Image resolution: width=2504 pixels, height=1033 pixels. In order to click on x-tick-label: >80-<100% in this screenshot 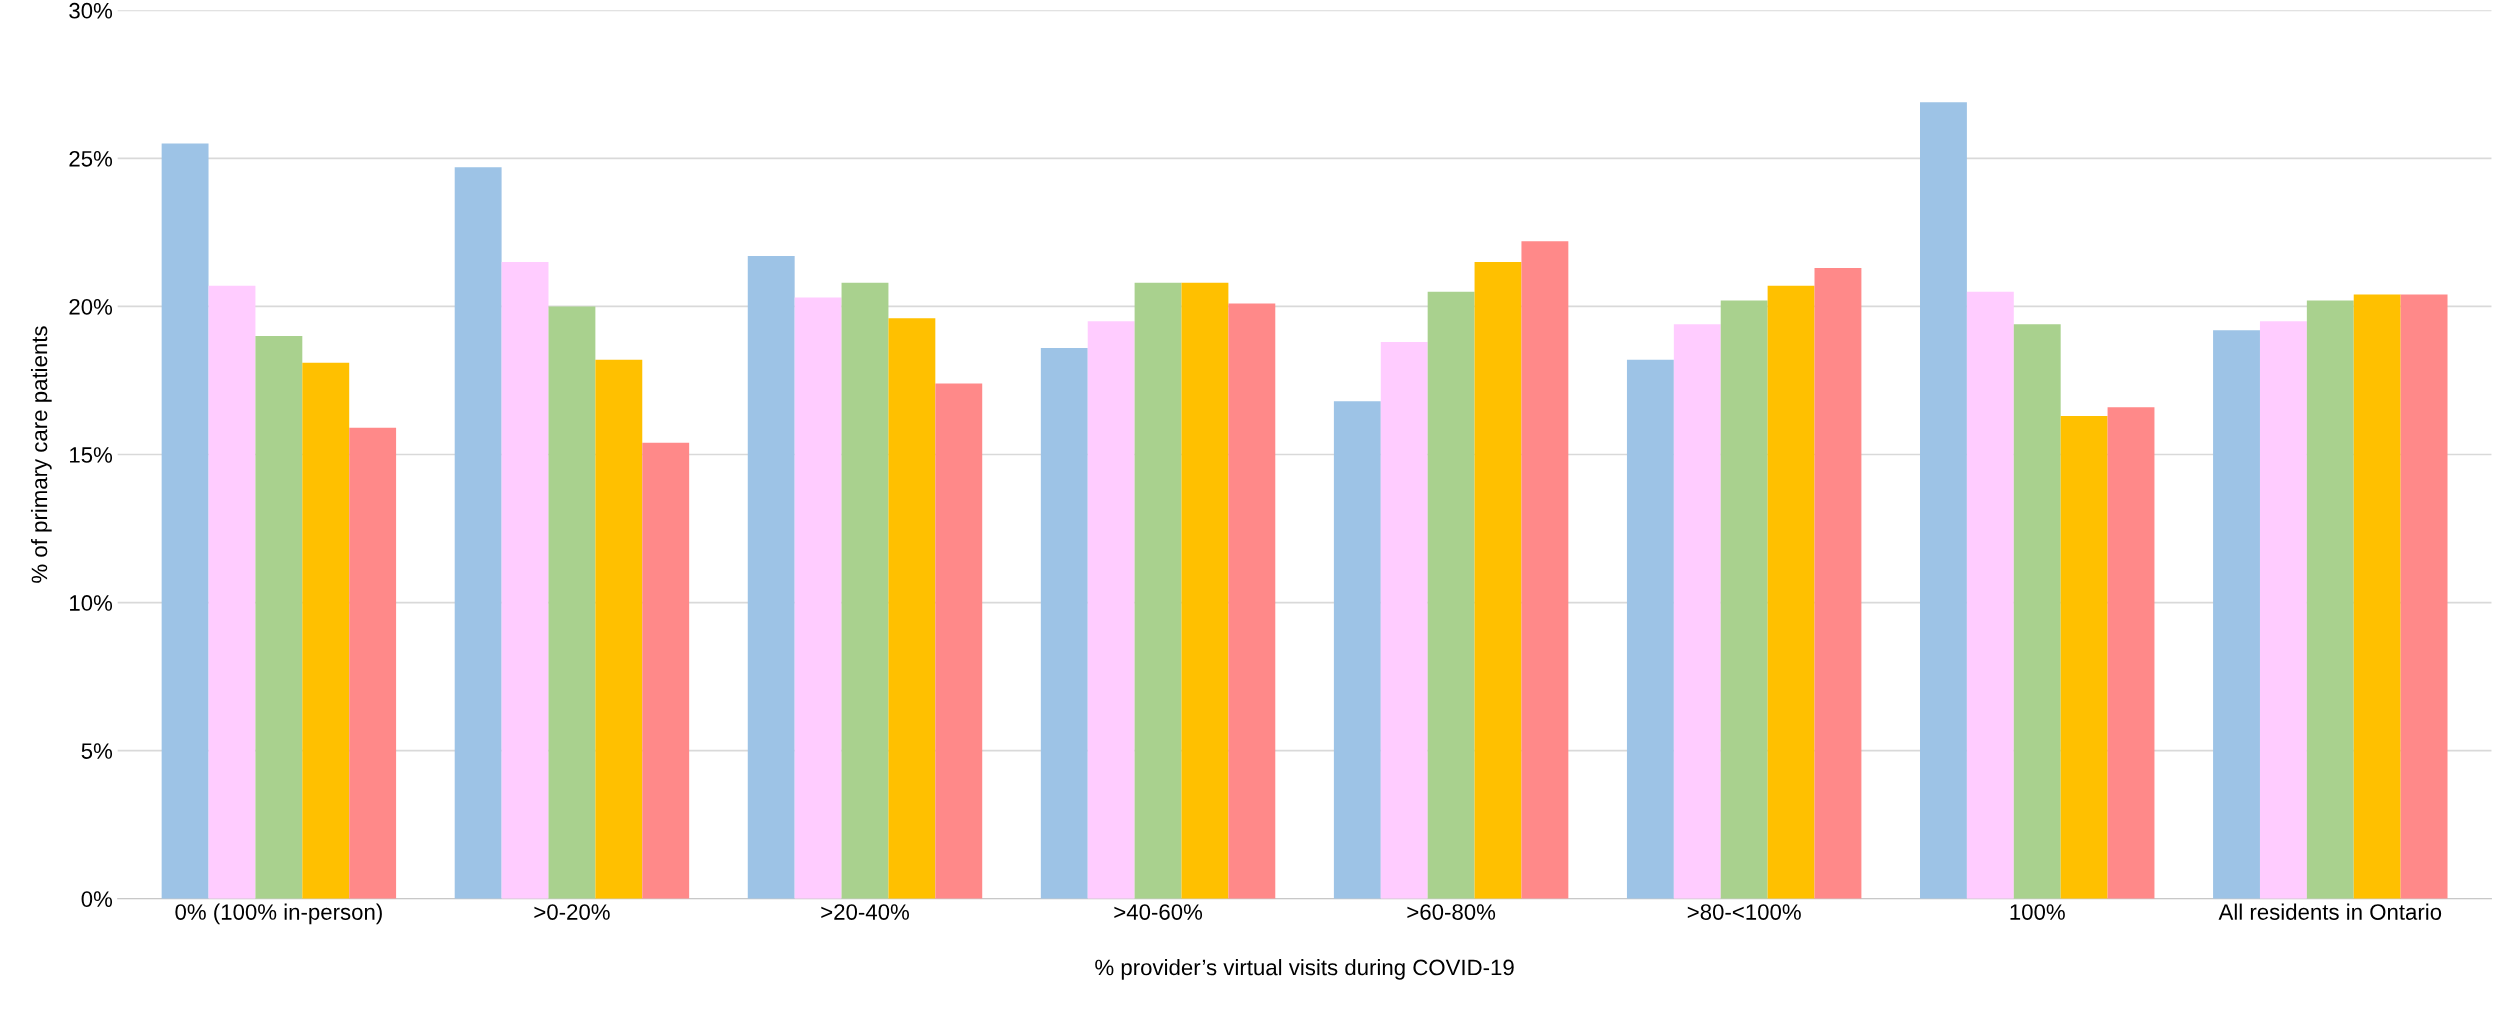, I will do `click(1744, 912)`.